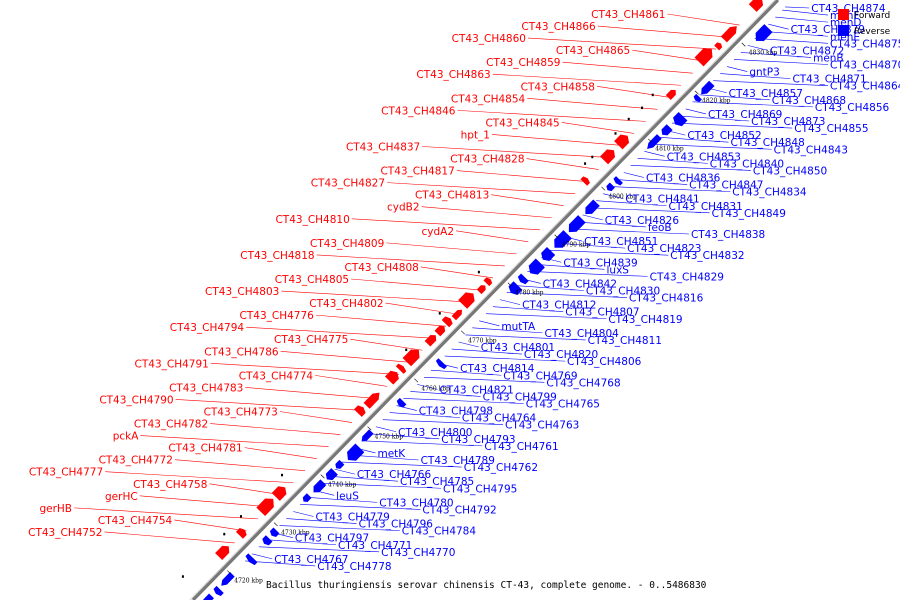  I want to click on reverse-gene-label: CT43_CH4821, so click(476, 390).